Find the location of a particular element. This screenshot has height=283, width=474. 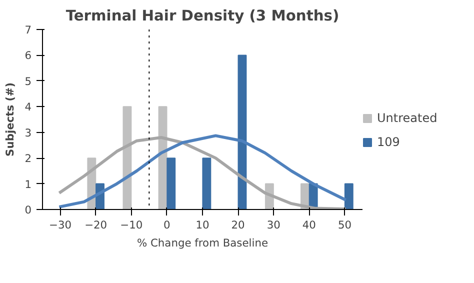

y-tick-label: 4 is located at coordinates (28, 107).